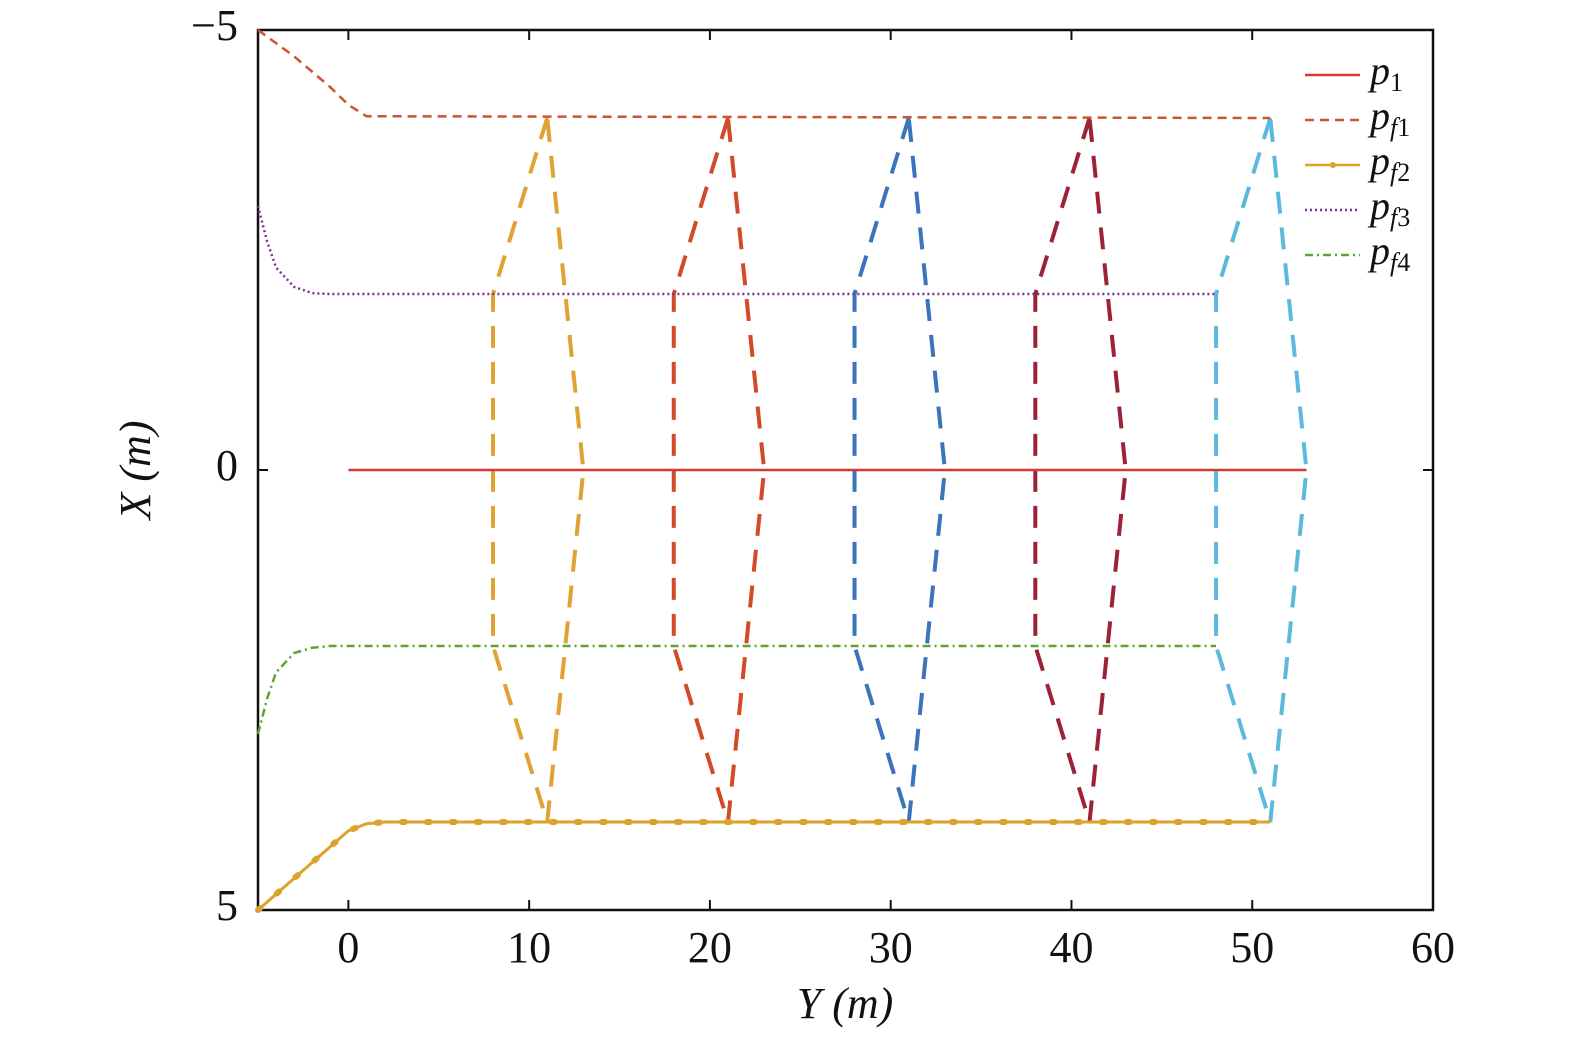  What do you see at coordinates (845, 1003) in the screenshot?
I see `x-axis-label: Y (m)` at bounding box center [845, 1003].